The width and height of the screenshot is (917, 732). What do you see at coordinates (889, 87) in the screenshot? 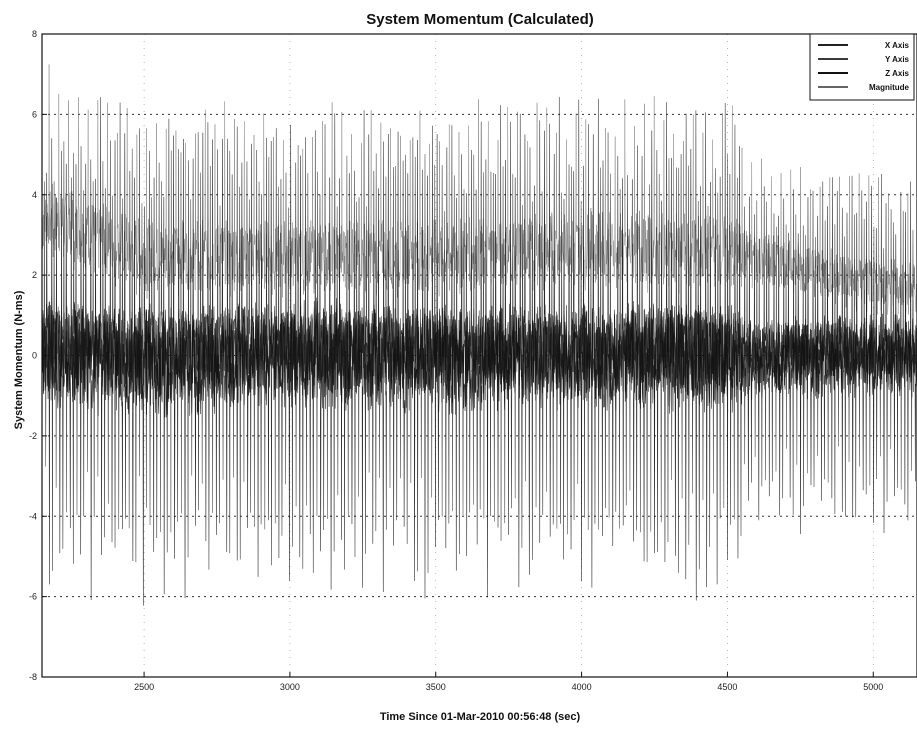
I see `legend-label: Magnitude` at bounding box center [889, 87].